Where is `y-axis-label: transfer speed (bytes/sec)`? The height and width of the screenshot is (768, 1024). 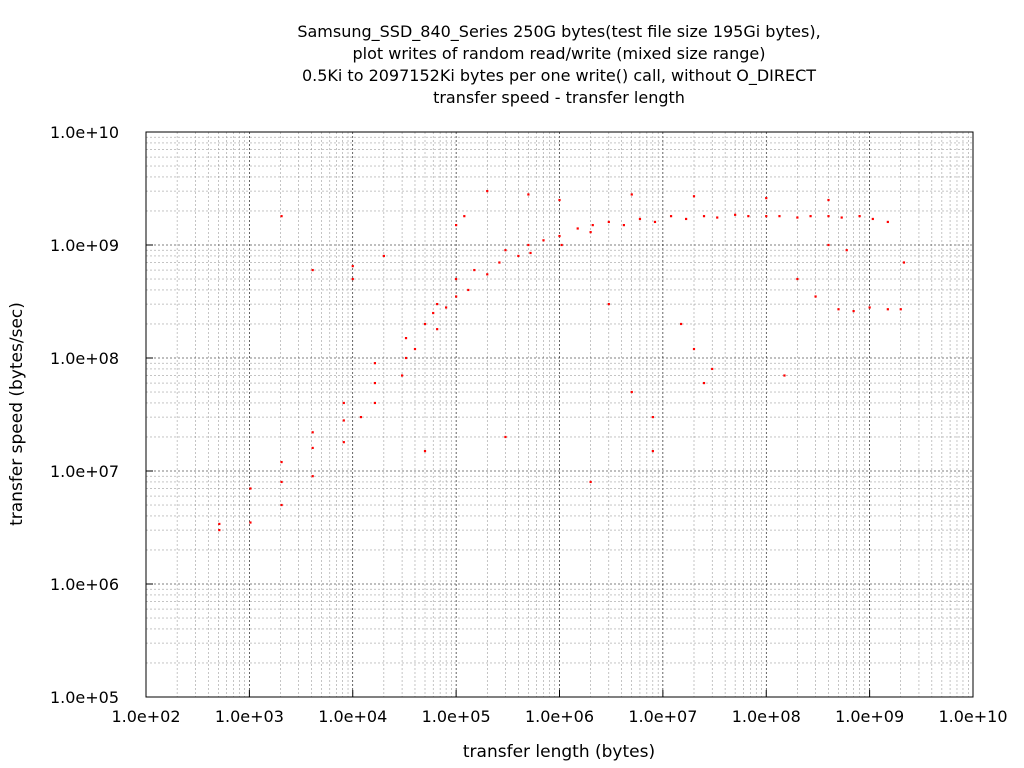 y-axis-label: transfer speed (bytes/sec) is located at coordinates (17, 414).